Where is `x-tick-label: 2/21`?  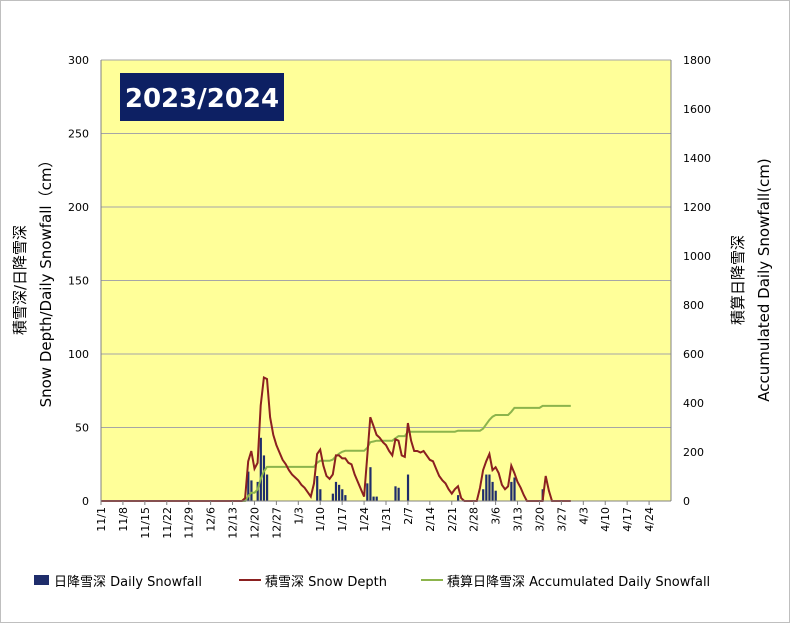
x-tick-label: 2/21 is located at coordinates (452, 519).